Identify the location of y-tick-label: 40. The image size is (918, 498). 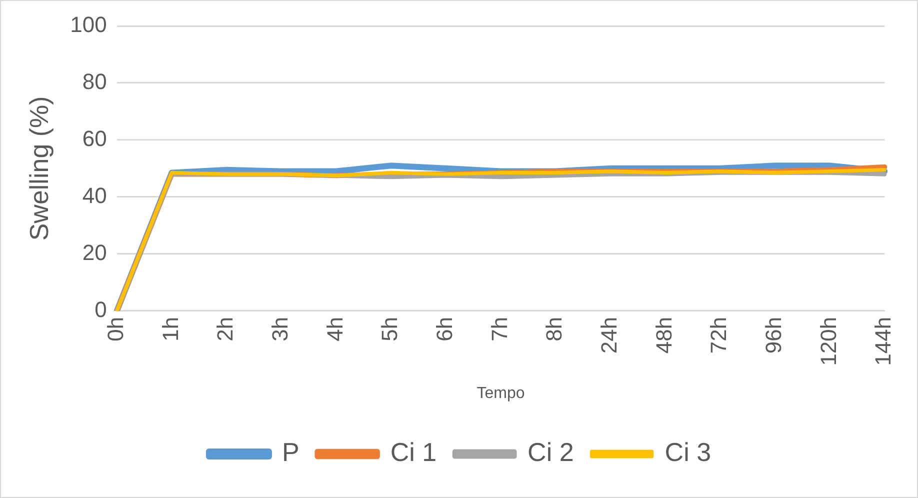
(94, 195).